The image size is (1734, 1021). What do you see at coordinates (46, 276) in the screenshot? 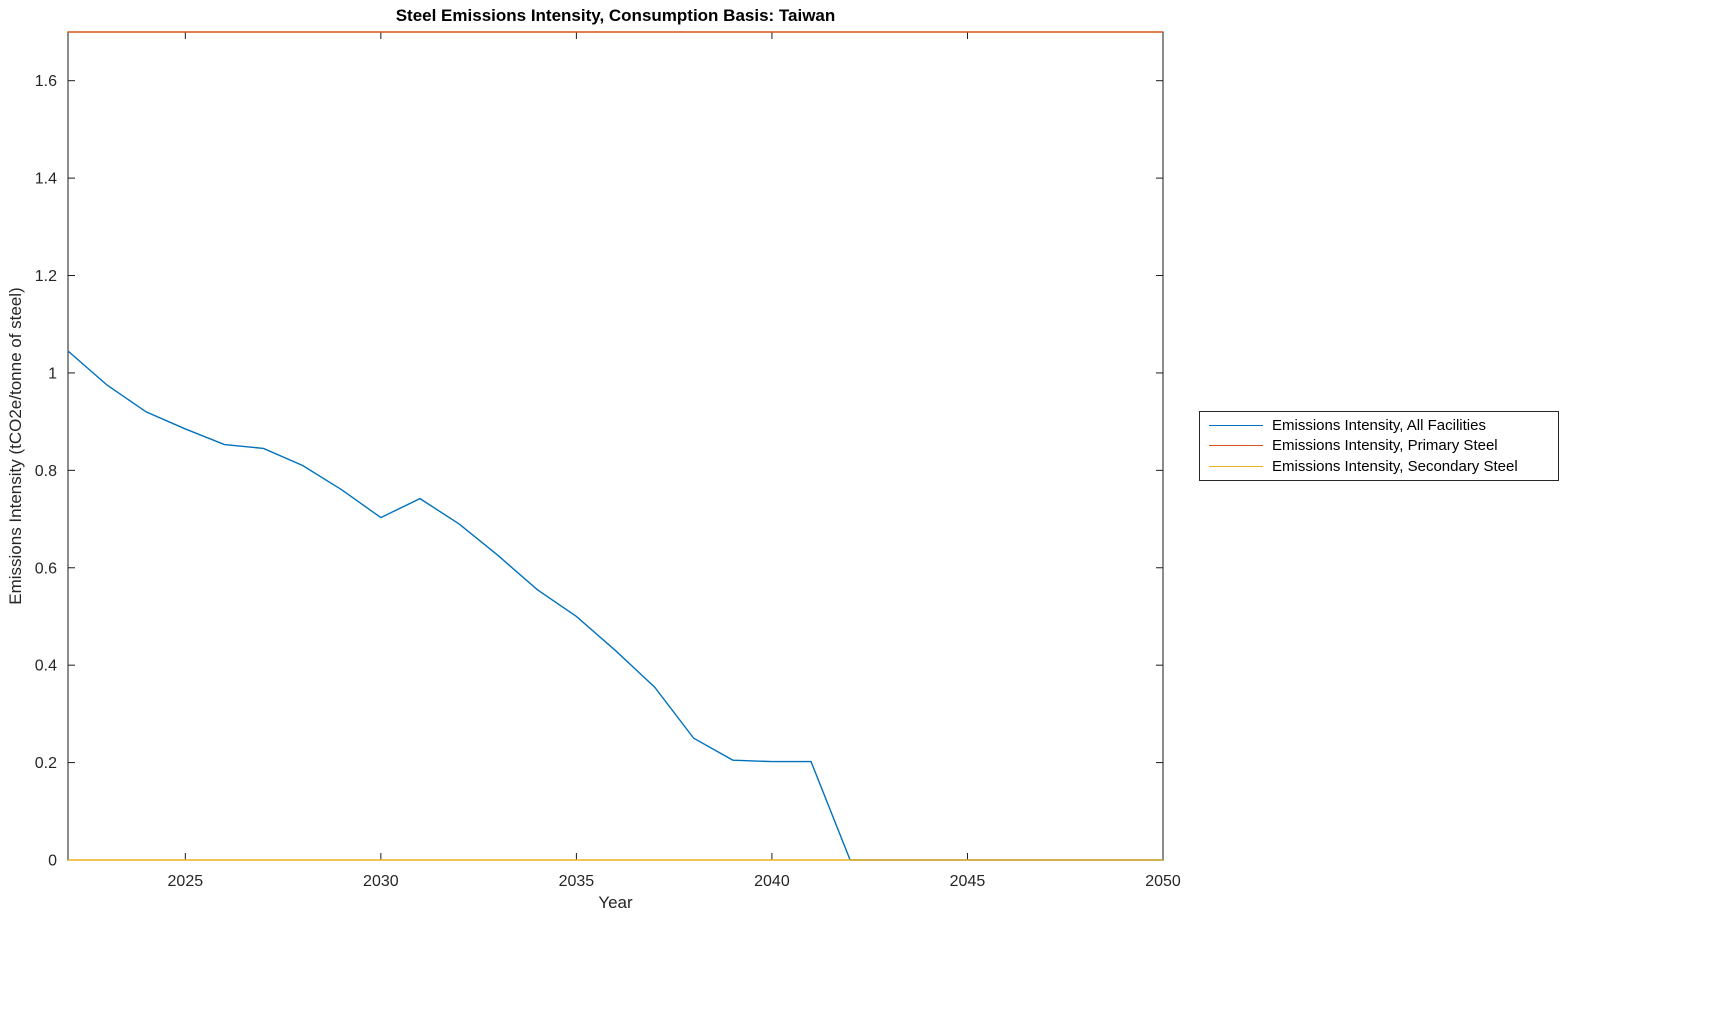
I see `y-tick-label: 1.2` at bounding box center [46, 276].